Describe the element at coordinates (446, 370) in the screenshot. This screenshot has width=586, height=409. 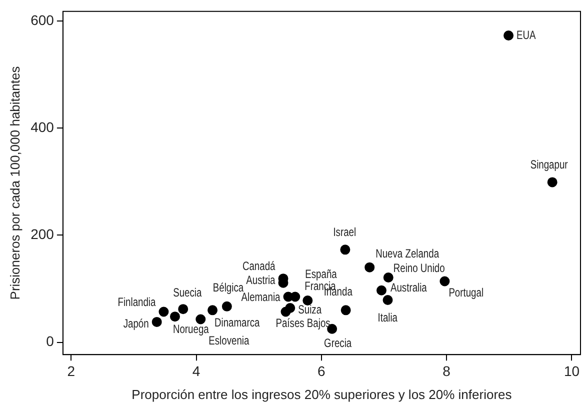
I see `x-tick-label: 8` at that location.